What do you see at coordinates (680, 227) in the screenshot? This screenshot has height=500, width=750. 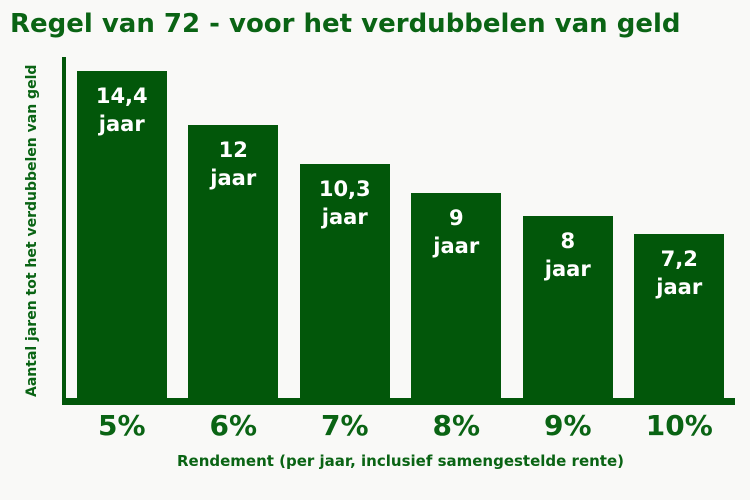 I see `bar-column-10pct: 7,2 jaar` at bounding box center [680, 227].